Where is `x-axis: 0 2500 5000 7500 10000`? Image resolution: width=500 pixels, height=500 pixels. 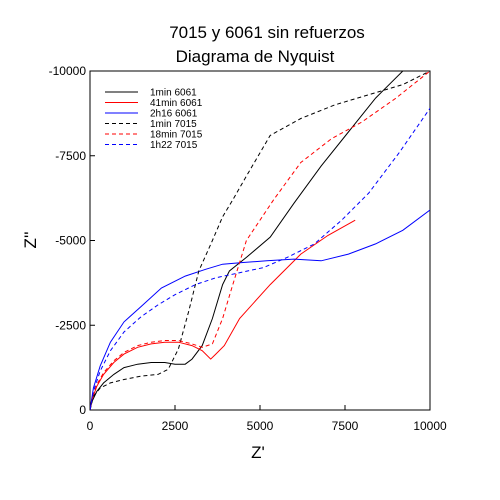 x-axis: 0 2500 5000 7500 10000 is located at coordinates (267, 419).